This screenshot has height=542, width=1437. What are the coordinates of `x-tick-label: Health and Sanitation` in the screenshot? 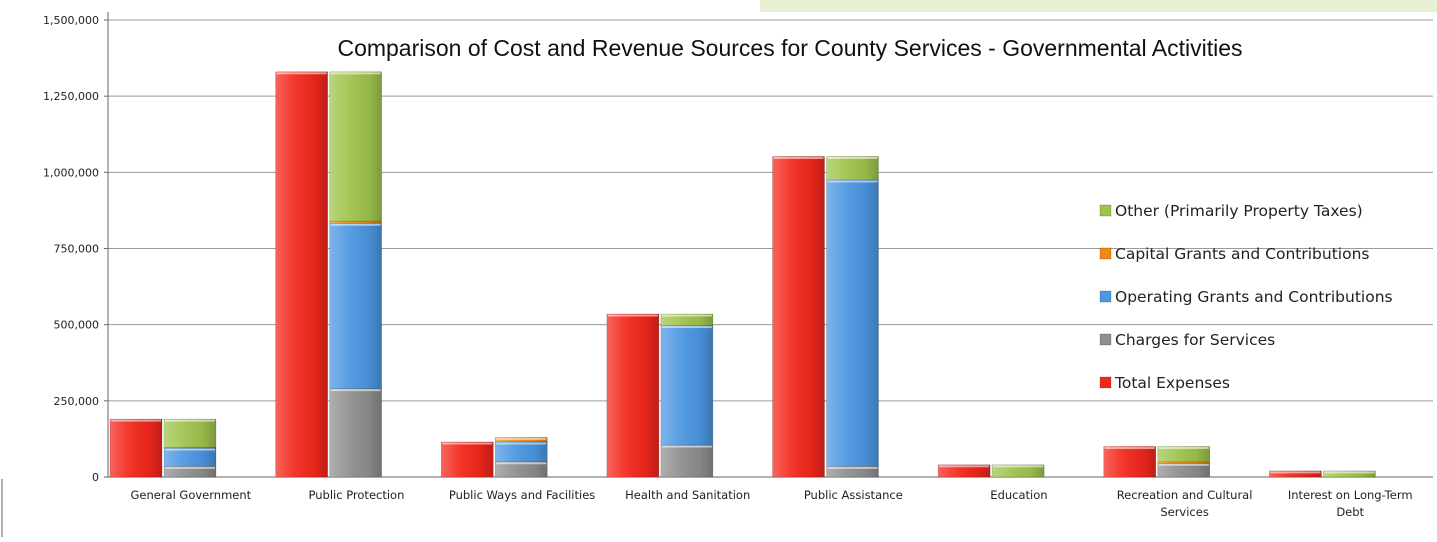 It's located at (687, 495).